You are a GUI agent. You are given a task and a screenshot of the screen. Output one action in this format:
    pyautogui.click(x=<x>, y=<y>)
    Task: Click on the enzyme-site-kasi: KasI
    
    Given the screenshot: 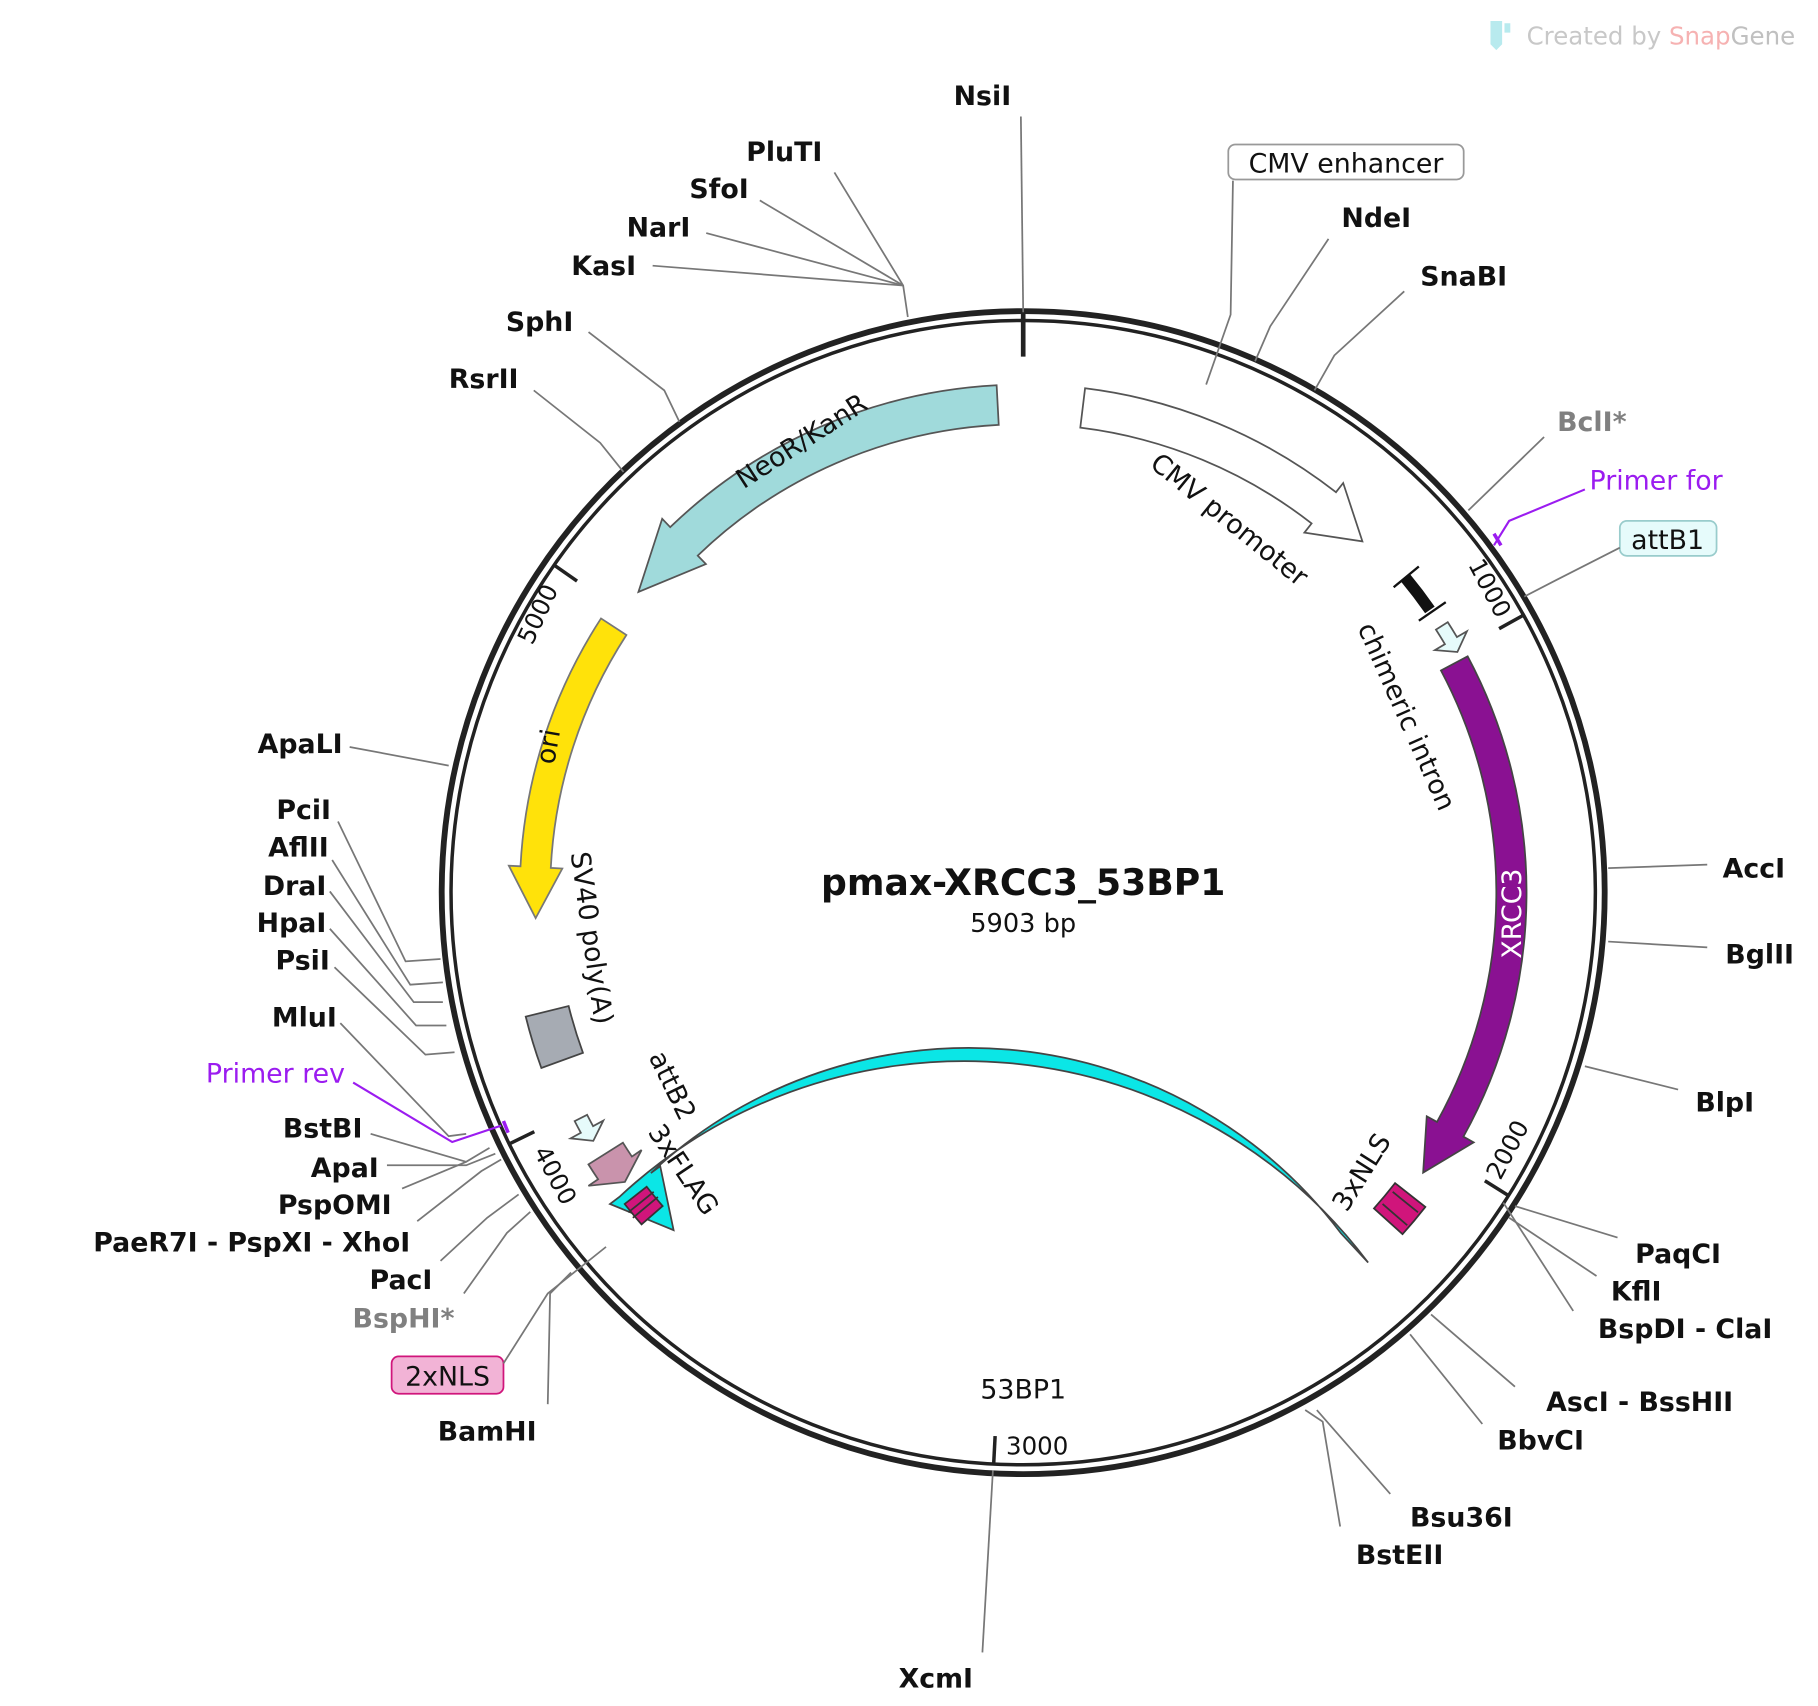 What is the action you would take?
    pyautogui.click(x=737, y=269)
    